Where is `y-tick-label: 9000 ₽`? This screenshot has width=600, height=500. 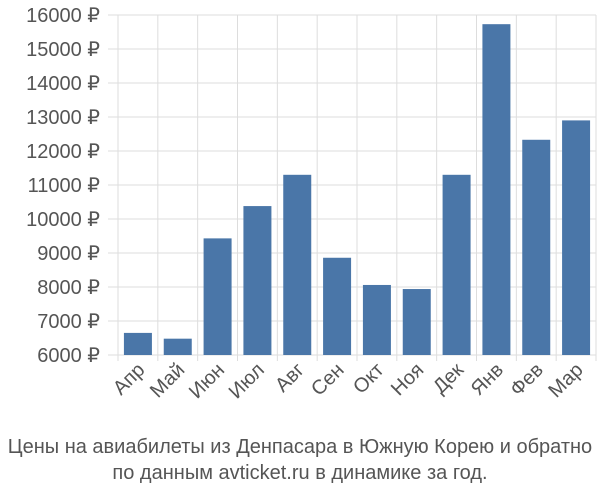 y-tick-label: 9000 ₽ is located at coordinates (68, 254).